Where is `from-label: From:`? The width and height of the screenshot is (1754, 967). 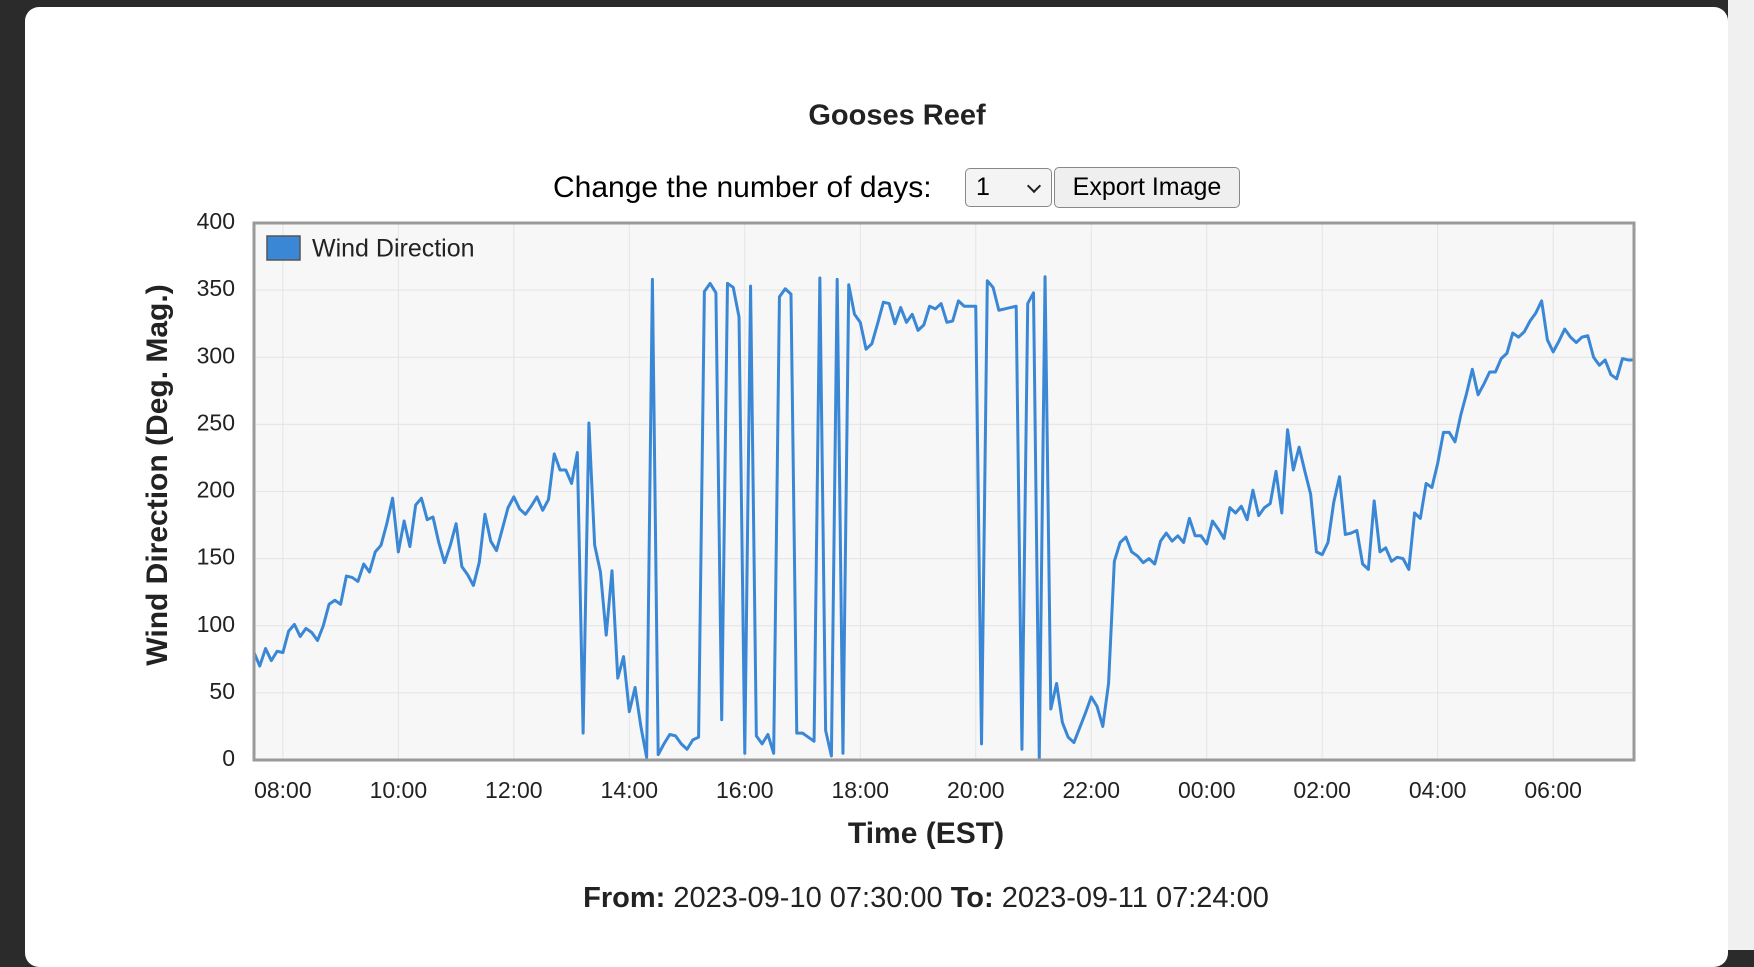
from-label: From: is located at coordinates (624, 898).